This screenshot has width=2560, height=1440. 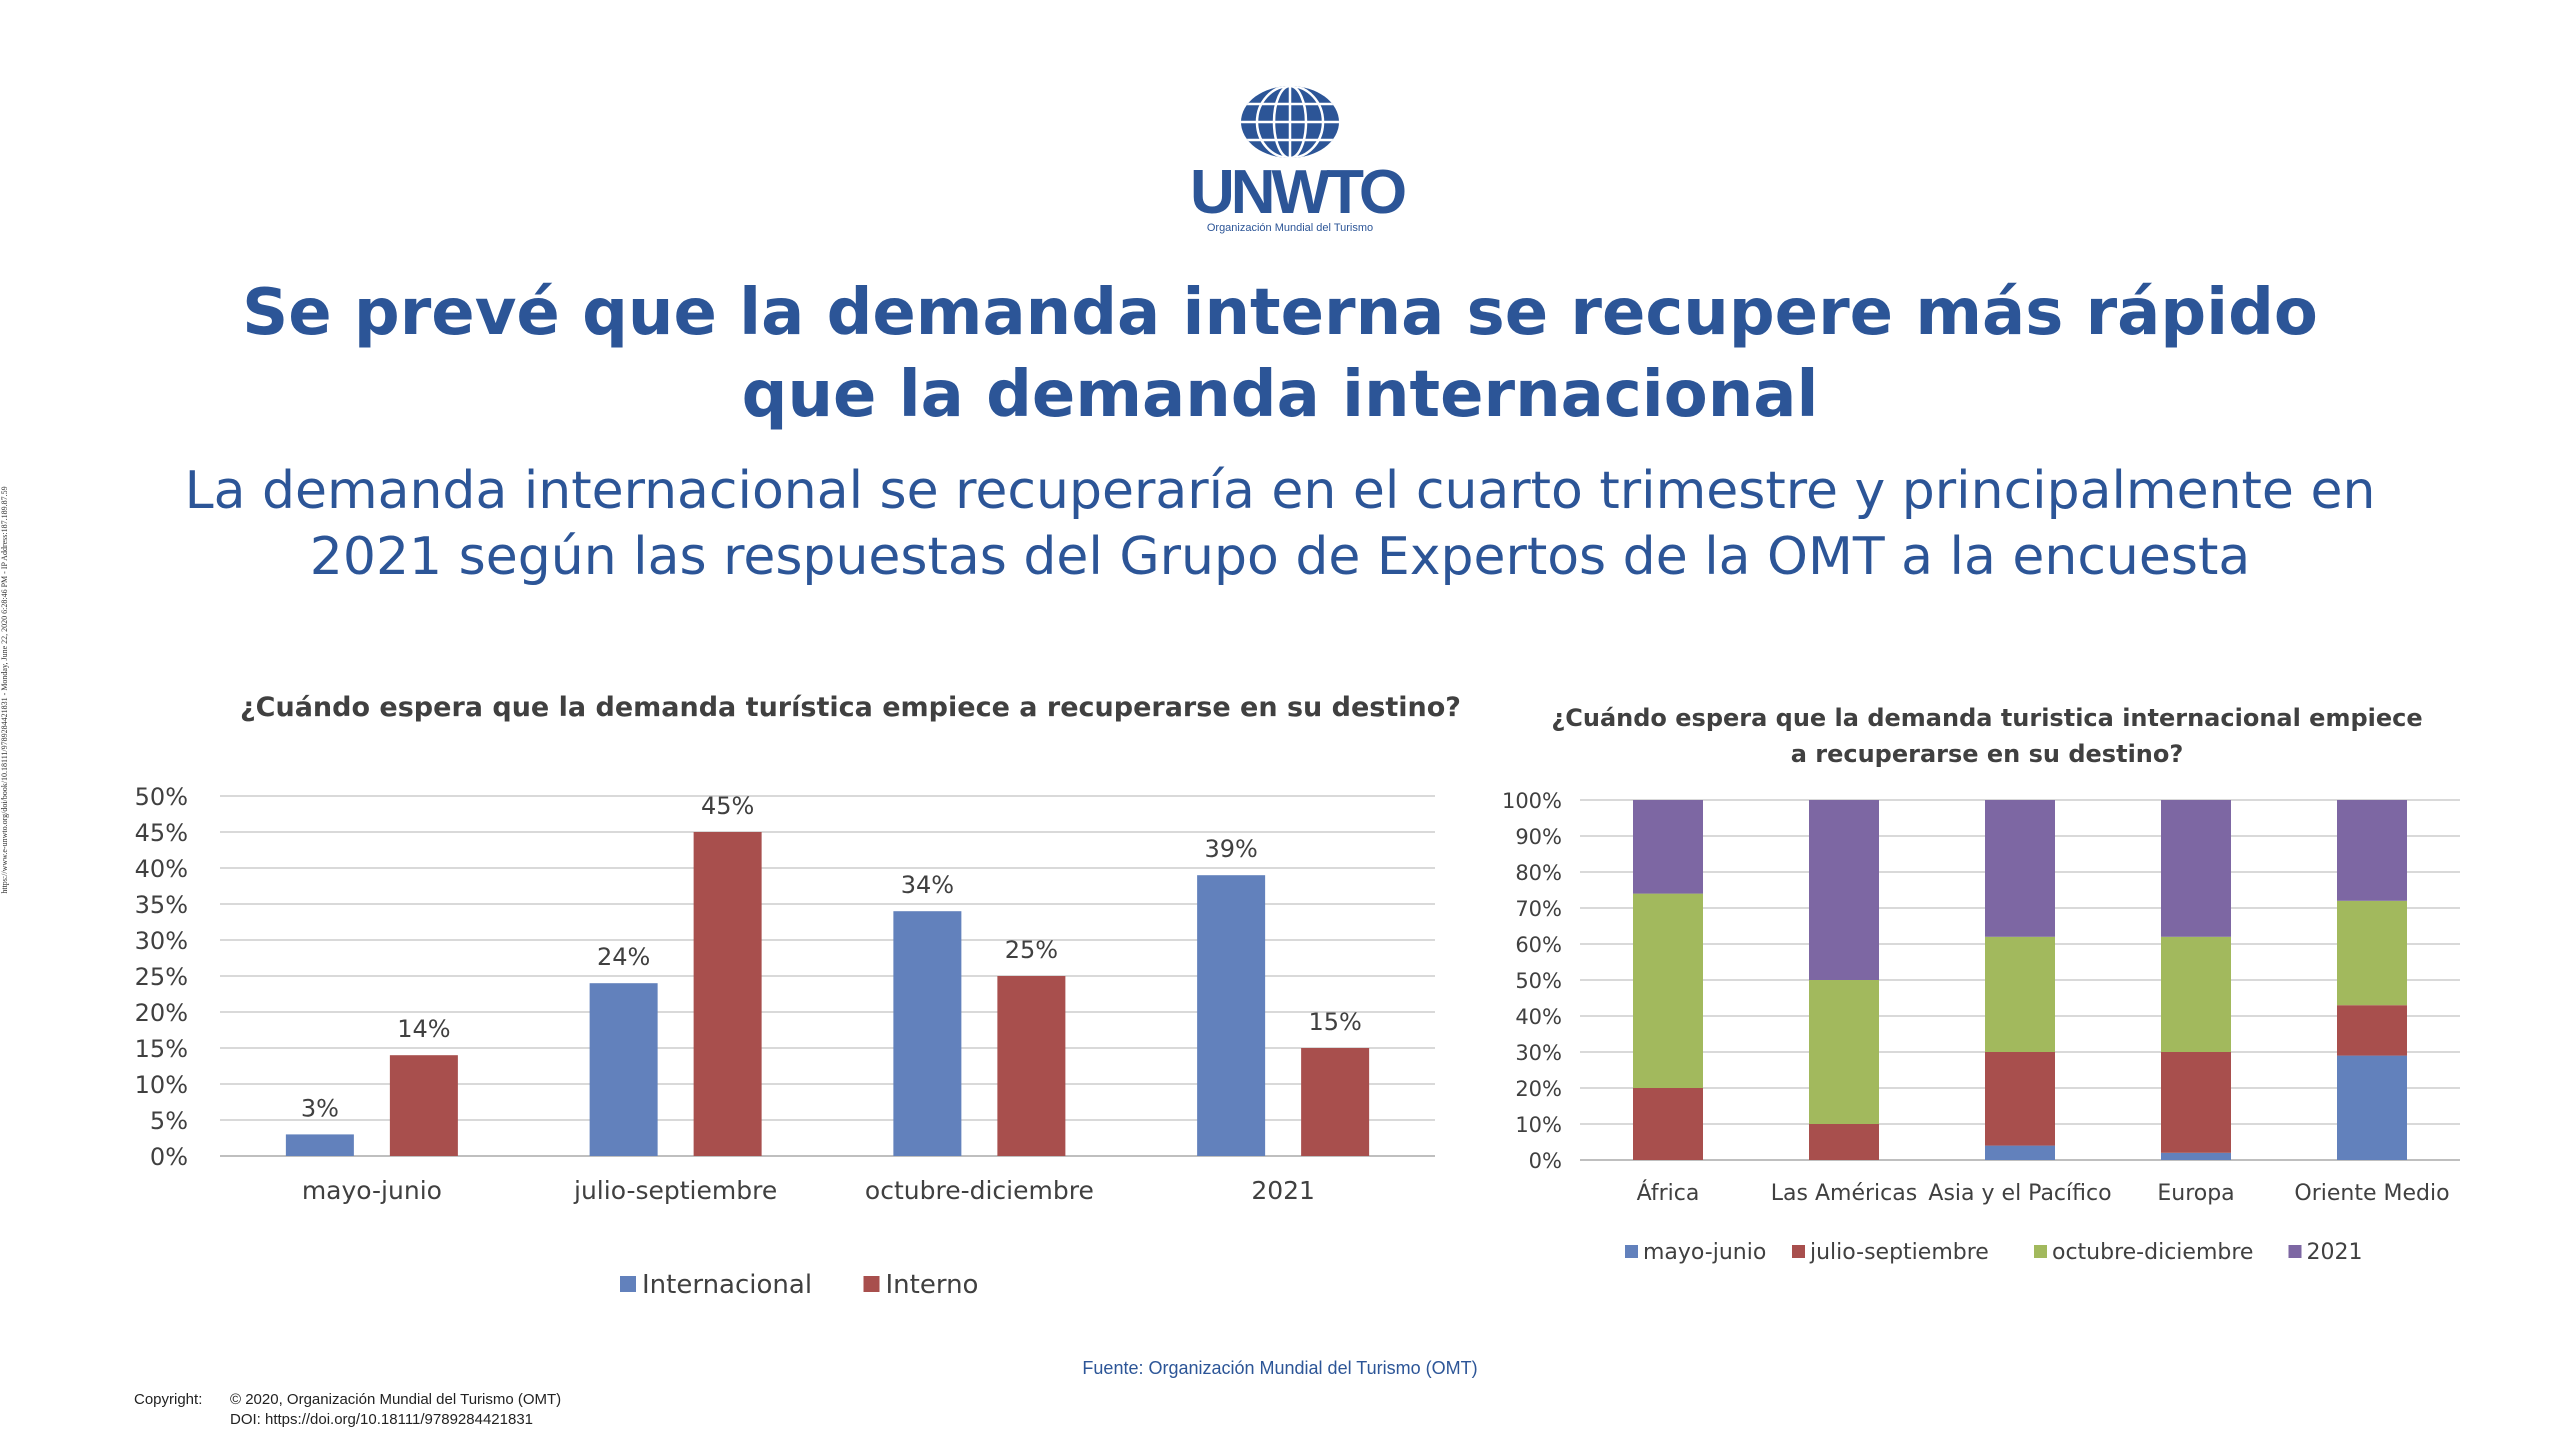 I want to click on y-tick-label: 100%, so click(x=1532, y=801).